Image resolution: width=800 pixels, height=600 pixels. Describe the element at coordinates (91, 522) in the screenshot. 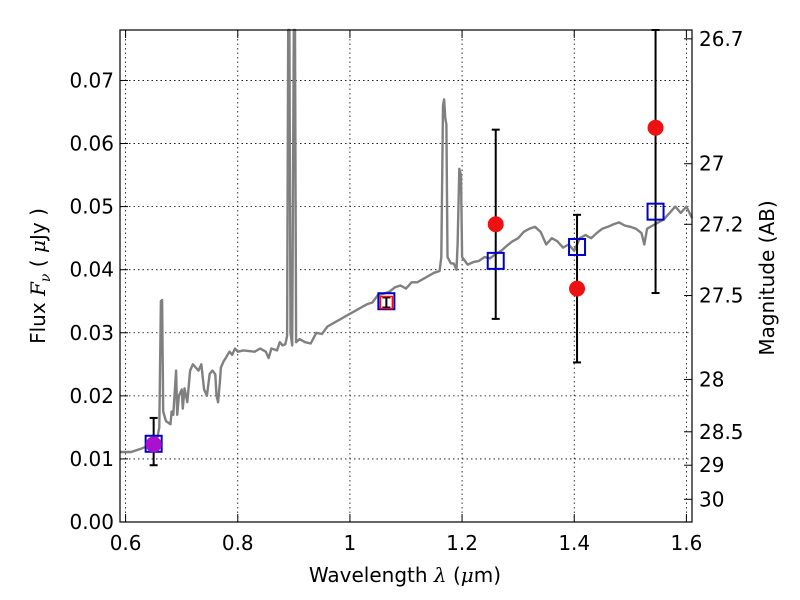

I see `y-tick-label: 0.00` at that location.